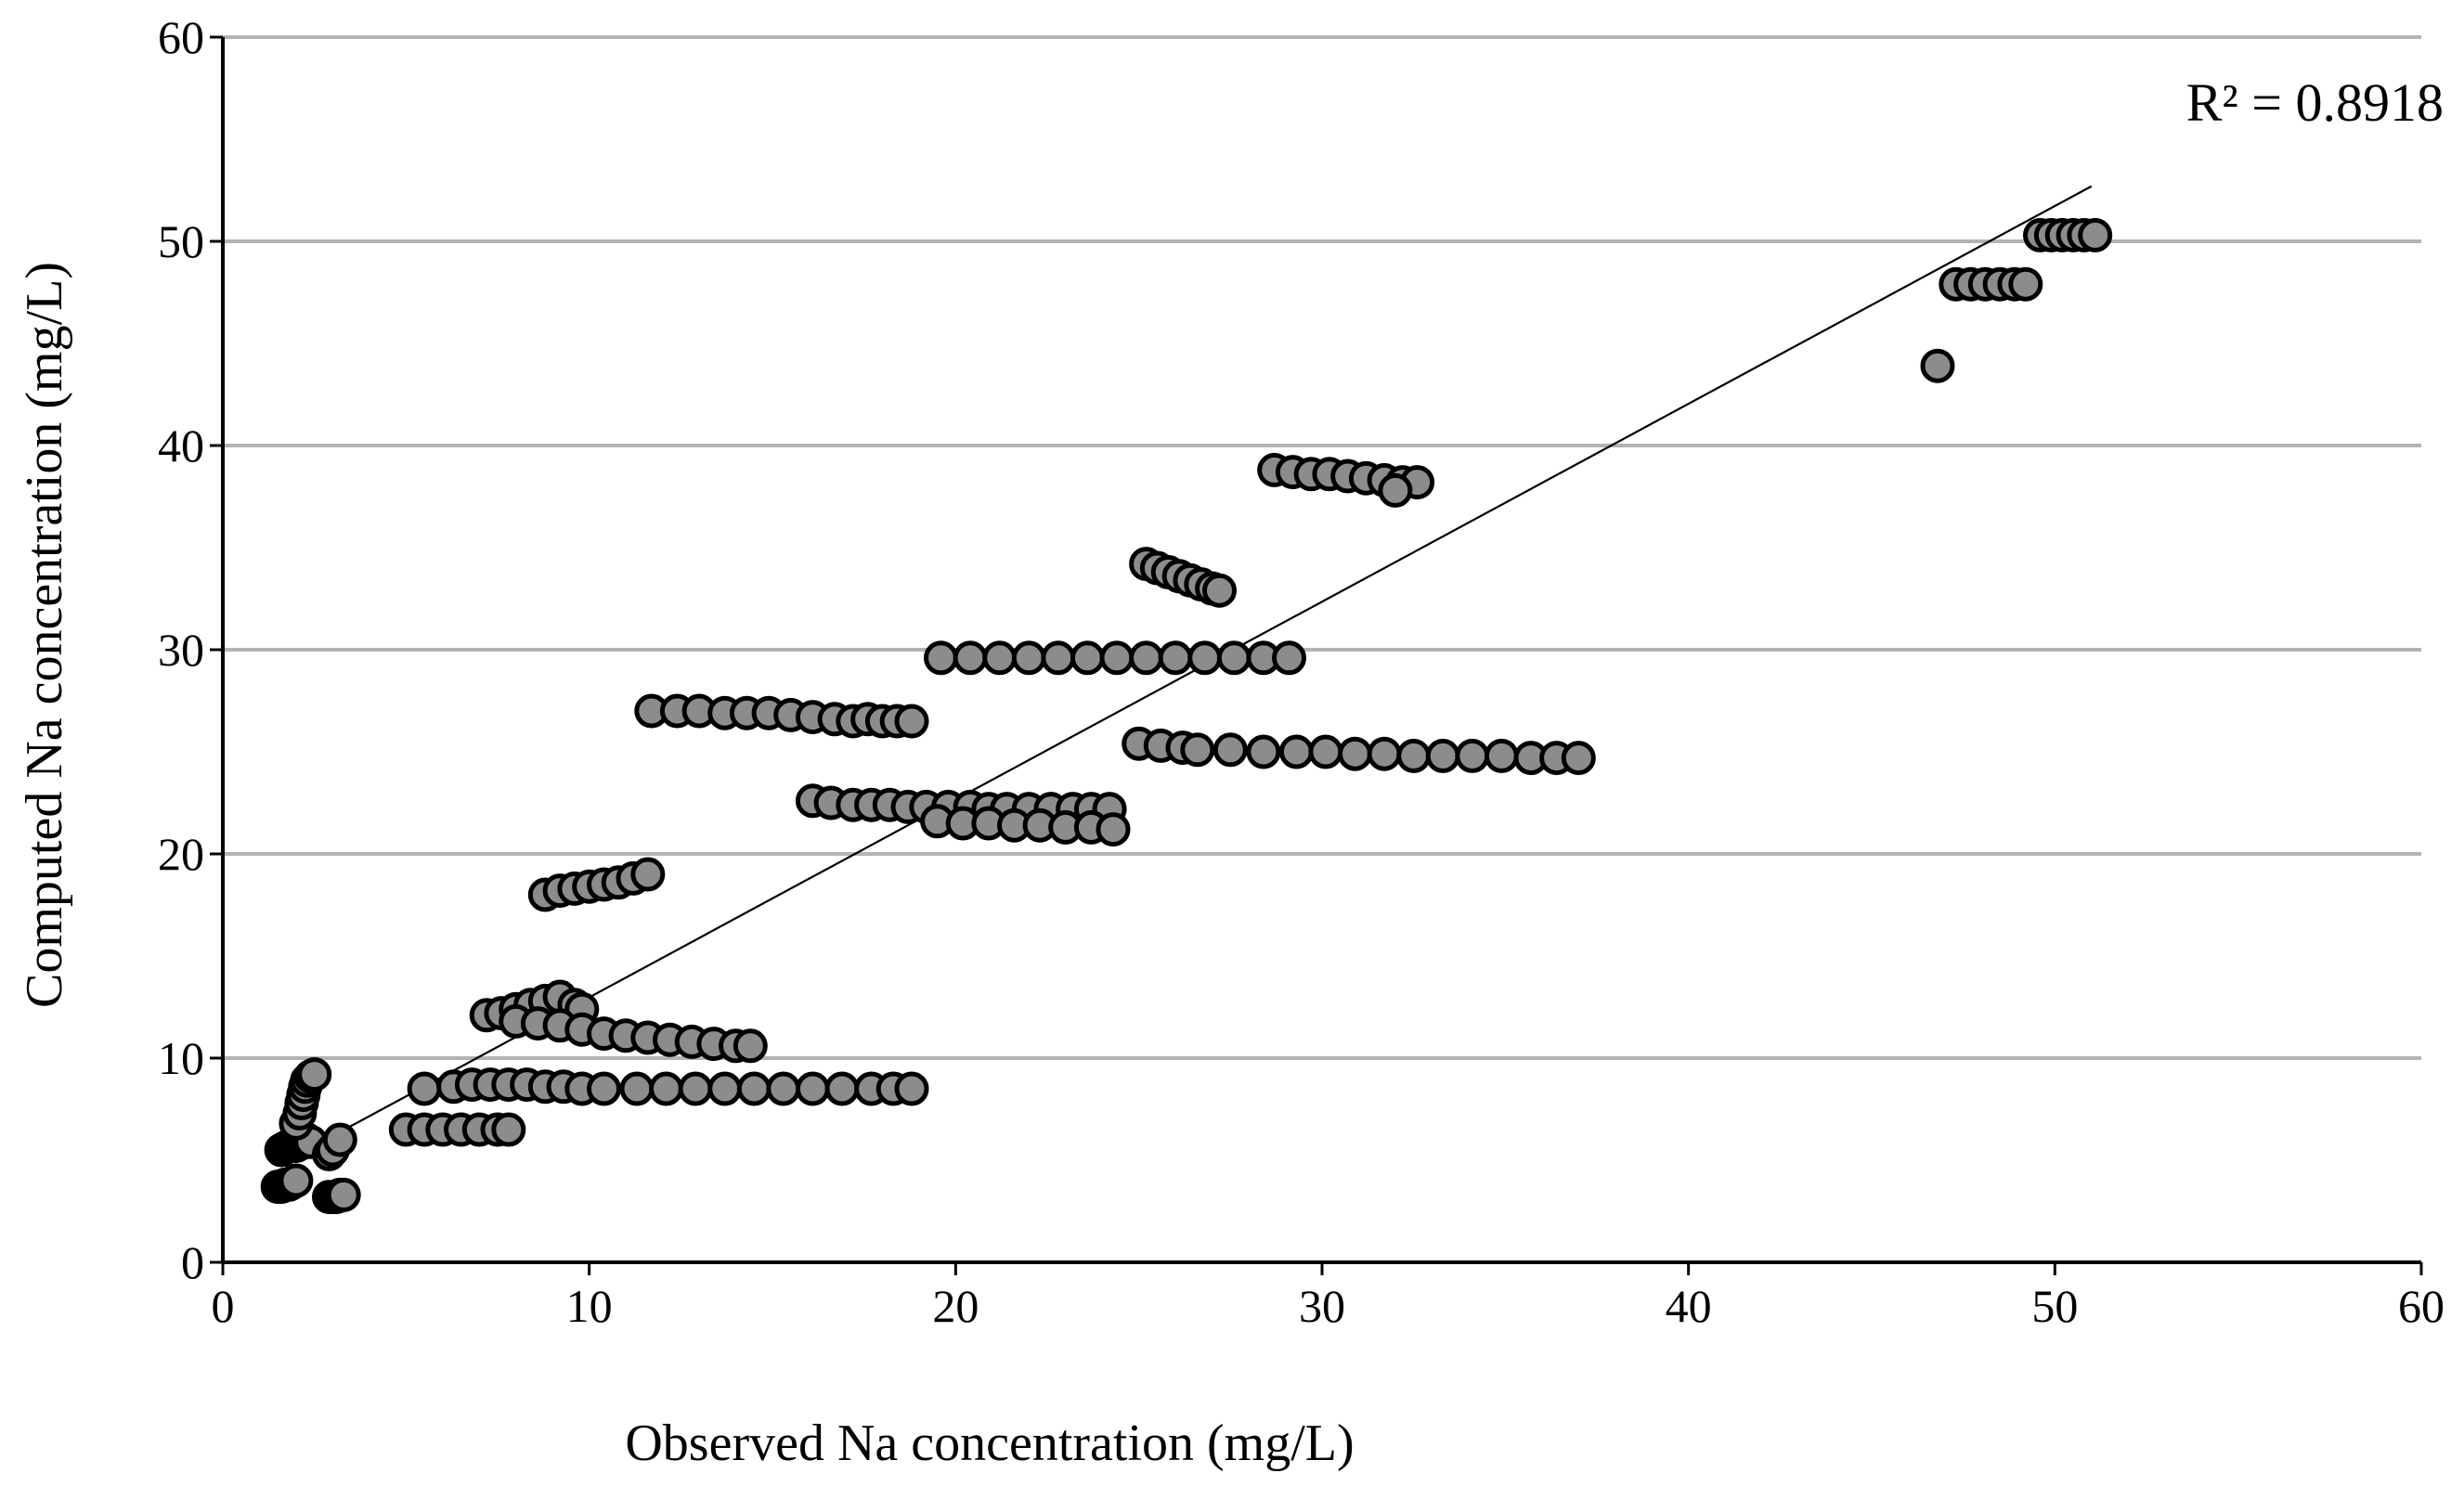  What do you see at coordinates (2054, 1306) in the screenshot?
I see `x-tick-label: 50` at bounding box center [2054, 1306].